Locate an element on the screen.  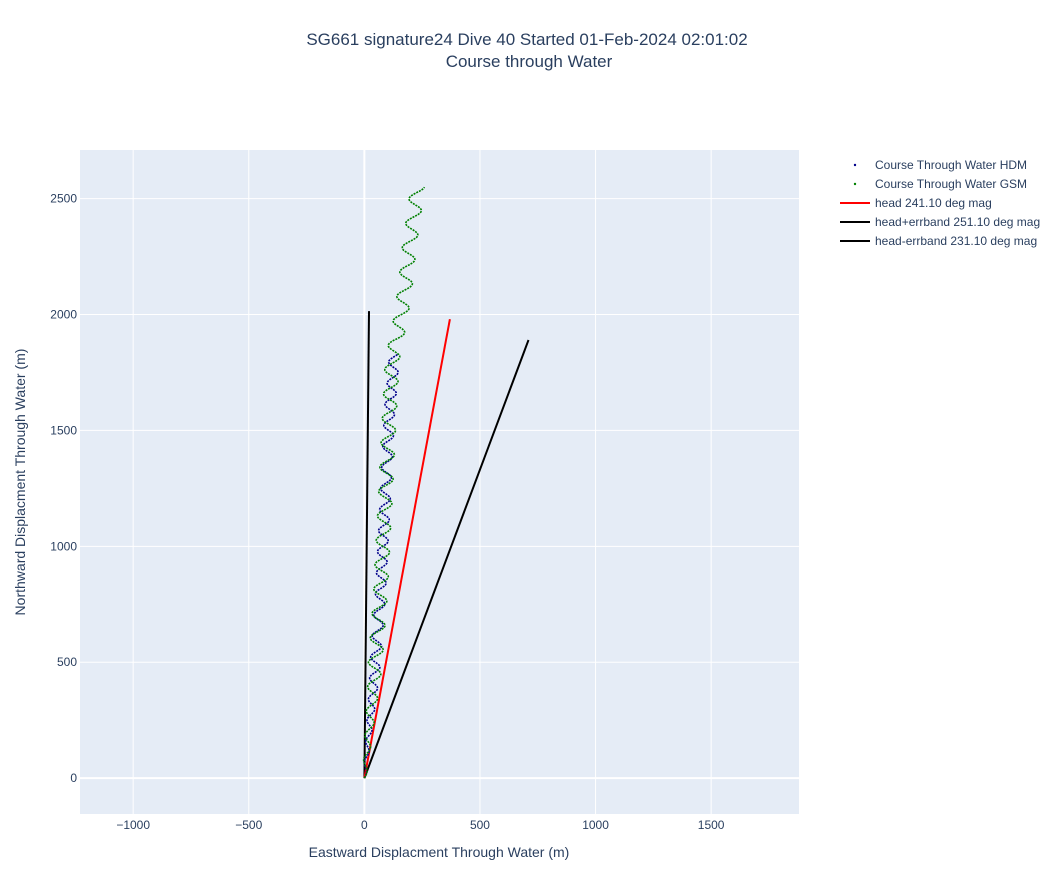
legend-label: head 241.10 deg mag is located at coordinates (933, 203).